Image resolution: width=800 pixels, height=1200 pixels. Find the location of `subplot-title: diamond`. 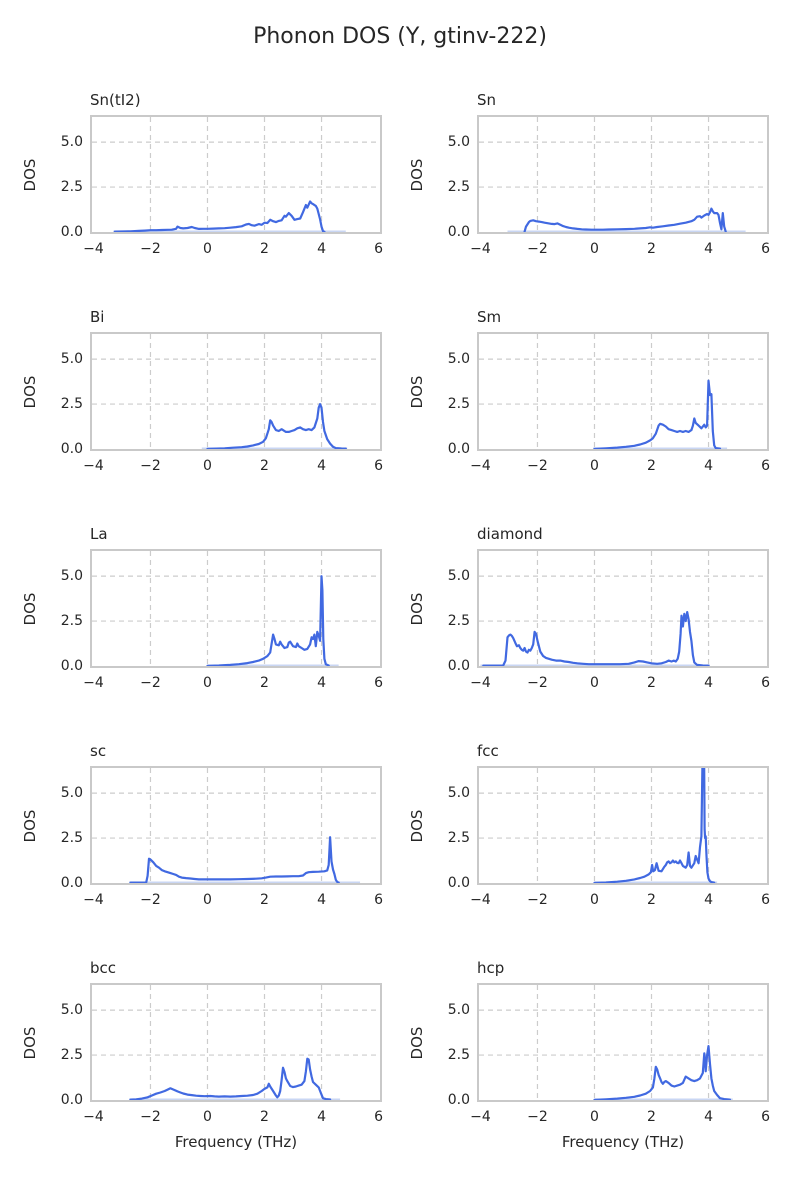

subplot-title: diamond is located at coordinates (510, 533).